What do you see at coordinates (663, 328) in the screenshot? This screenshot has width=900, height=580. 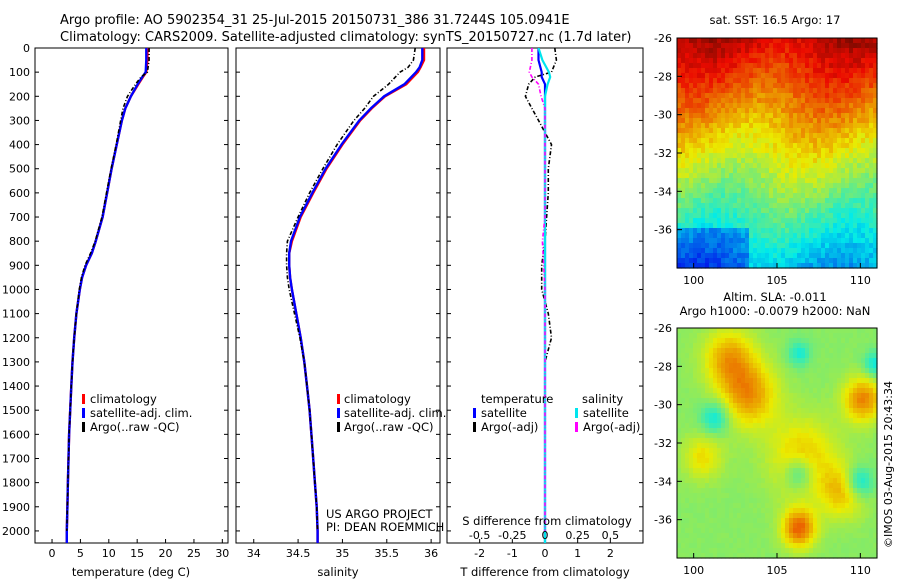 I see `map-y-tick-label: -26` at bounding box center [663, 328].